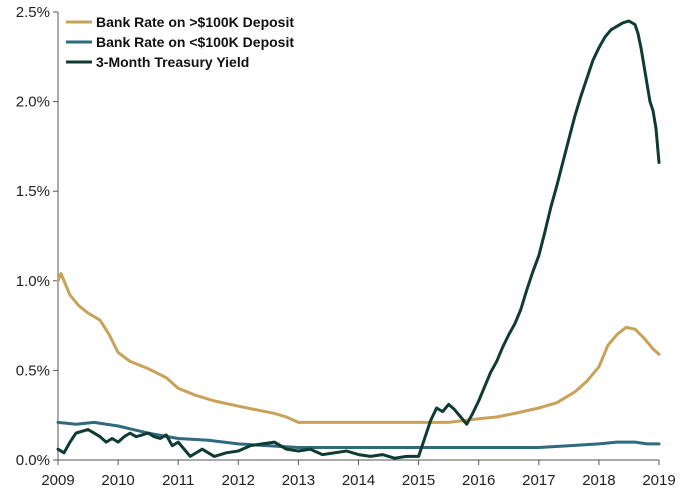 The width and height of the screenshot is (681, 495). What do you see at coordinates (478, 480) in the screenshot?
I see `x-tick-label: 2016` at bounding box center [478, 480].